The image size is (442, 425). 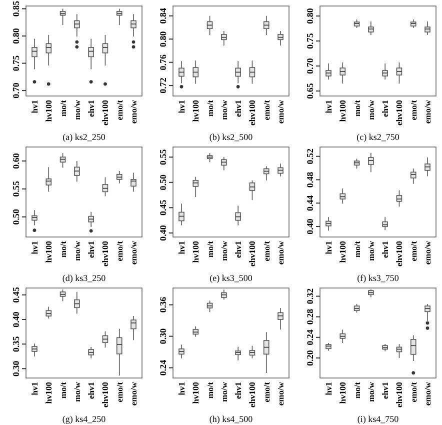 I want to click on text: (b) ks2_500, so click(x=231, y=137).